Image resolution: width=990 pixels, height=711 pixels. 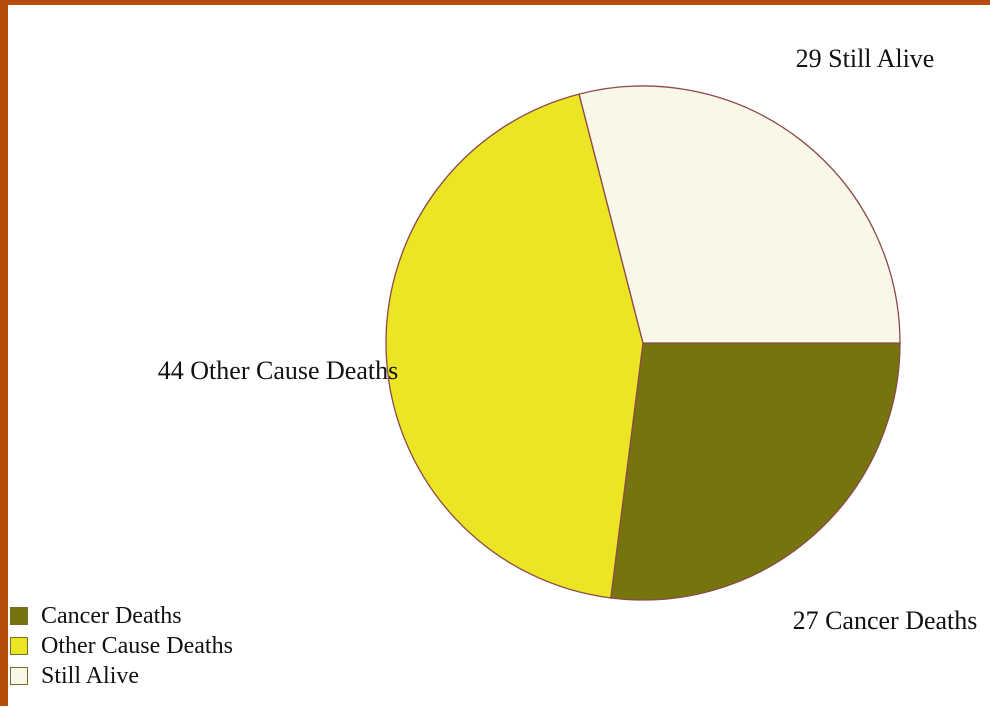 What do you see at coordinates (19, 676) in the screenshot?
I see `legend-swatch-still-alive` at bounding box center [19, 676].